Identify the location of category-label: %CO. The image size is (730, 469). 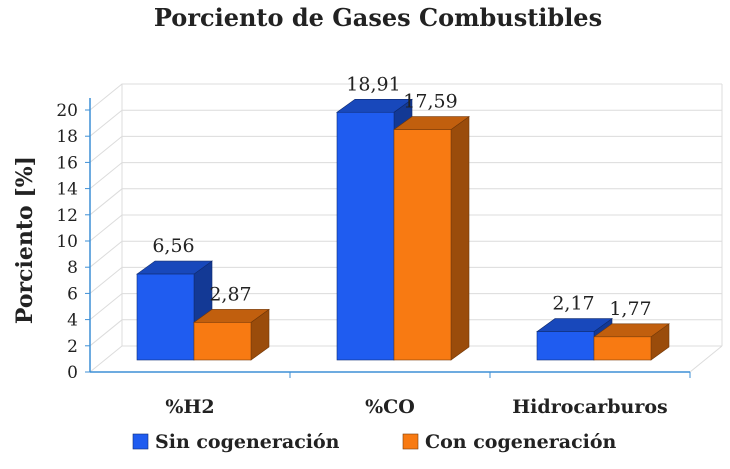
(390, 407).